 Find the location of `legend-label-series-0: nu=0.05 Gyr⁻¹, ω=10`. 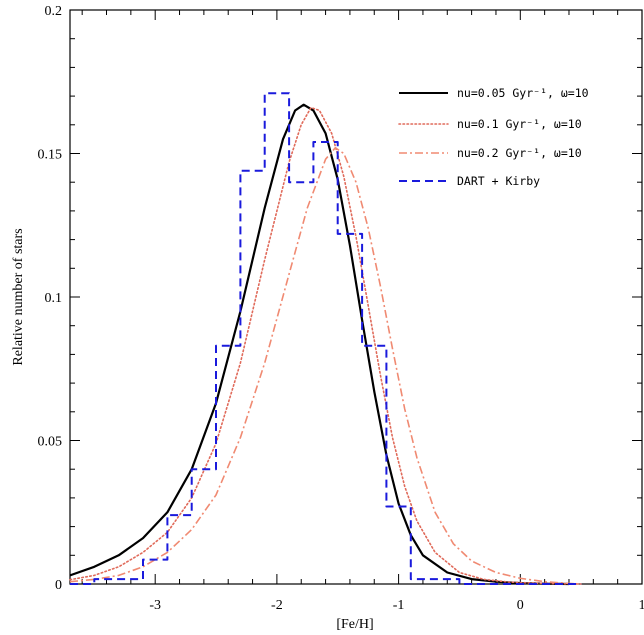

legend-label-series-0: nu=0.05 Gyr⁻¹, ω=10 is located at coordinates (523, 93).